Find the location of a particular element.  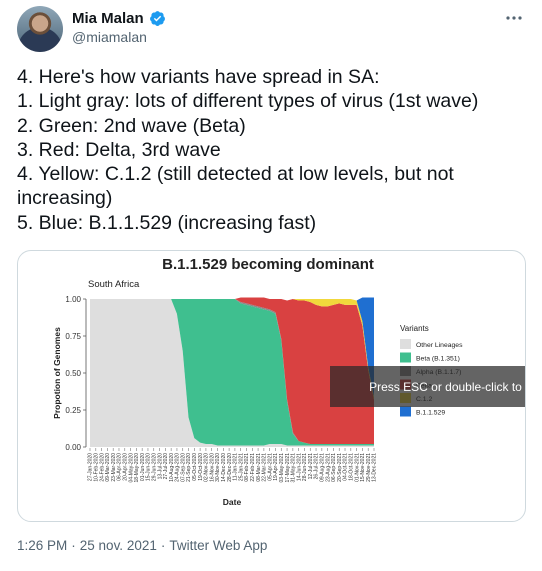

x-tick-label: 30-Nov-2020 is located at coordinates (218, 467).